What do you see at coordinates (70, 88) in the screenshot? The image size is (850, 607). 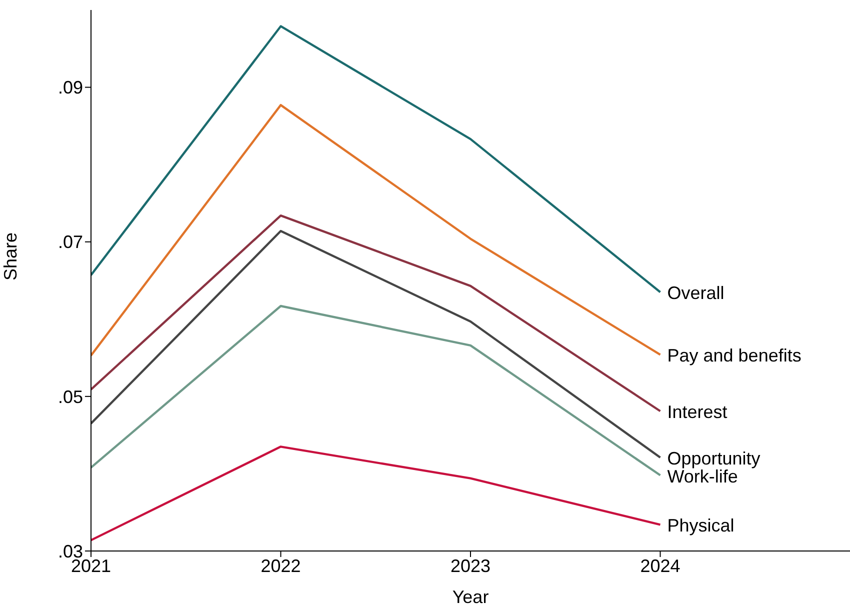 I see `y-tick-label: .09` at bounding box center [70, 88].